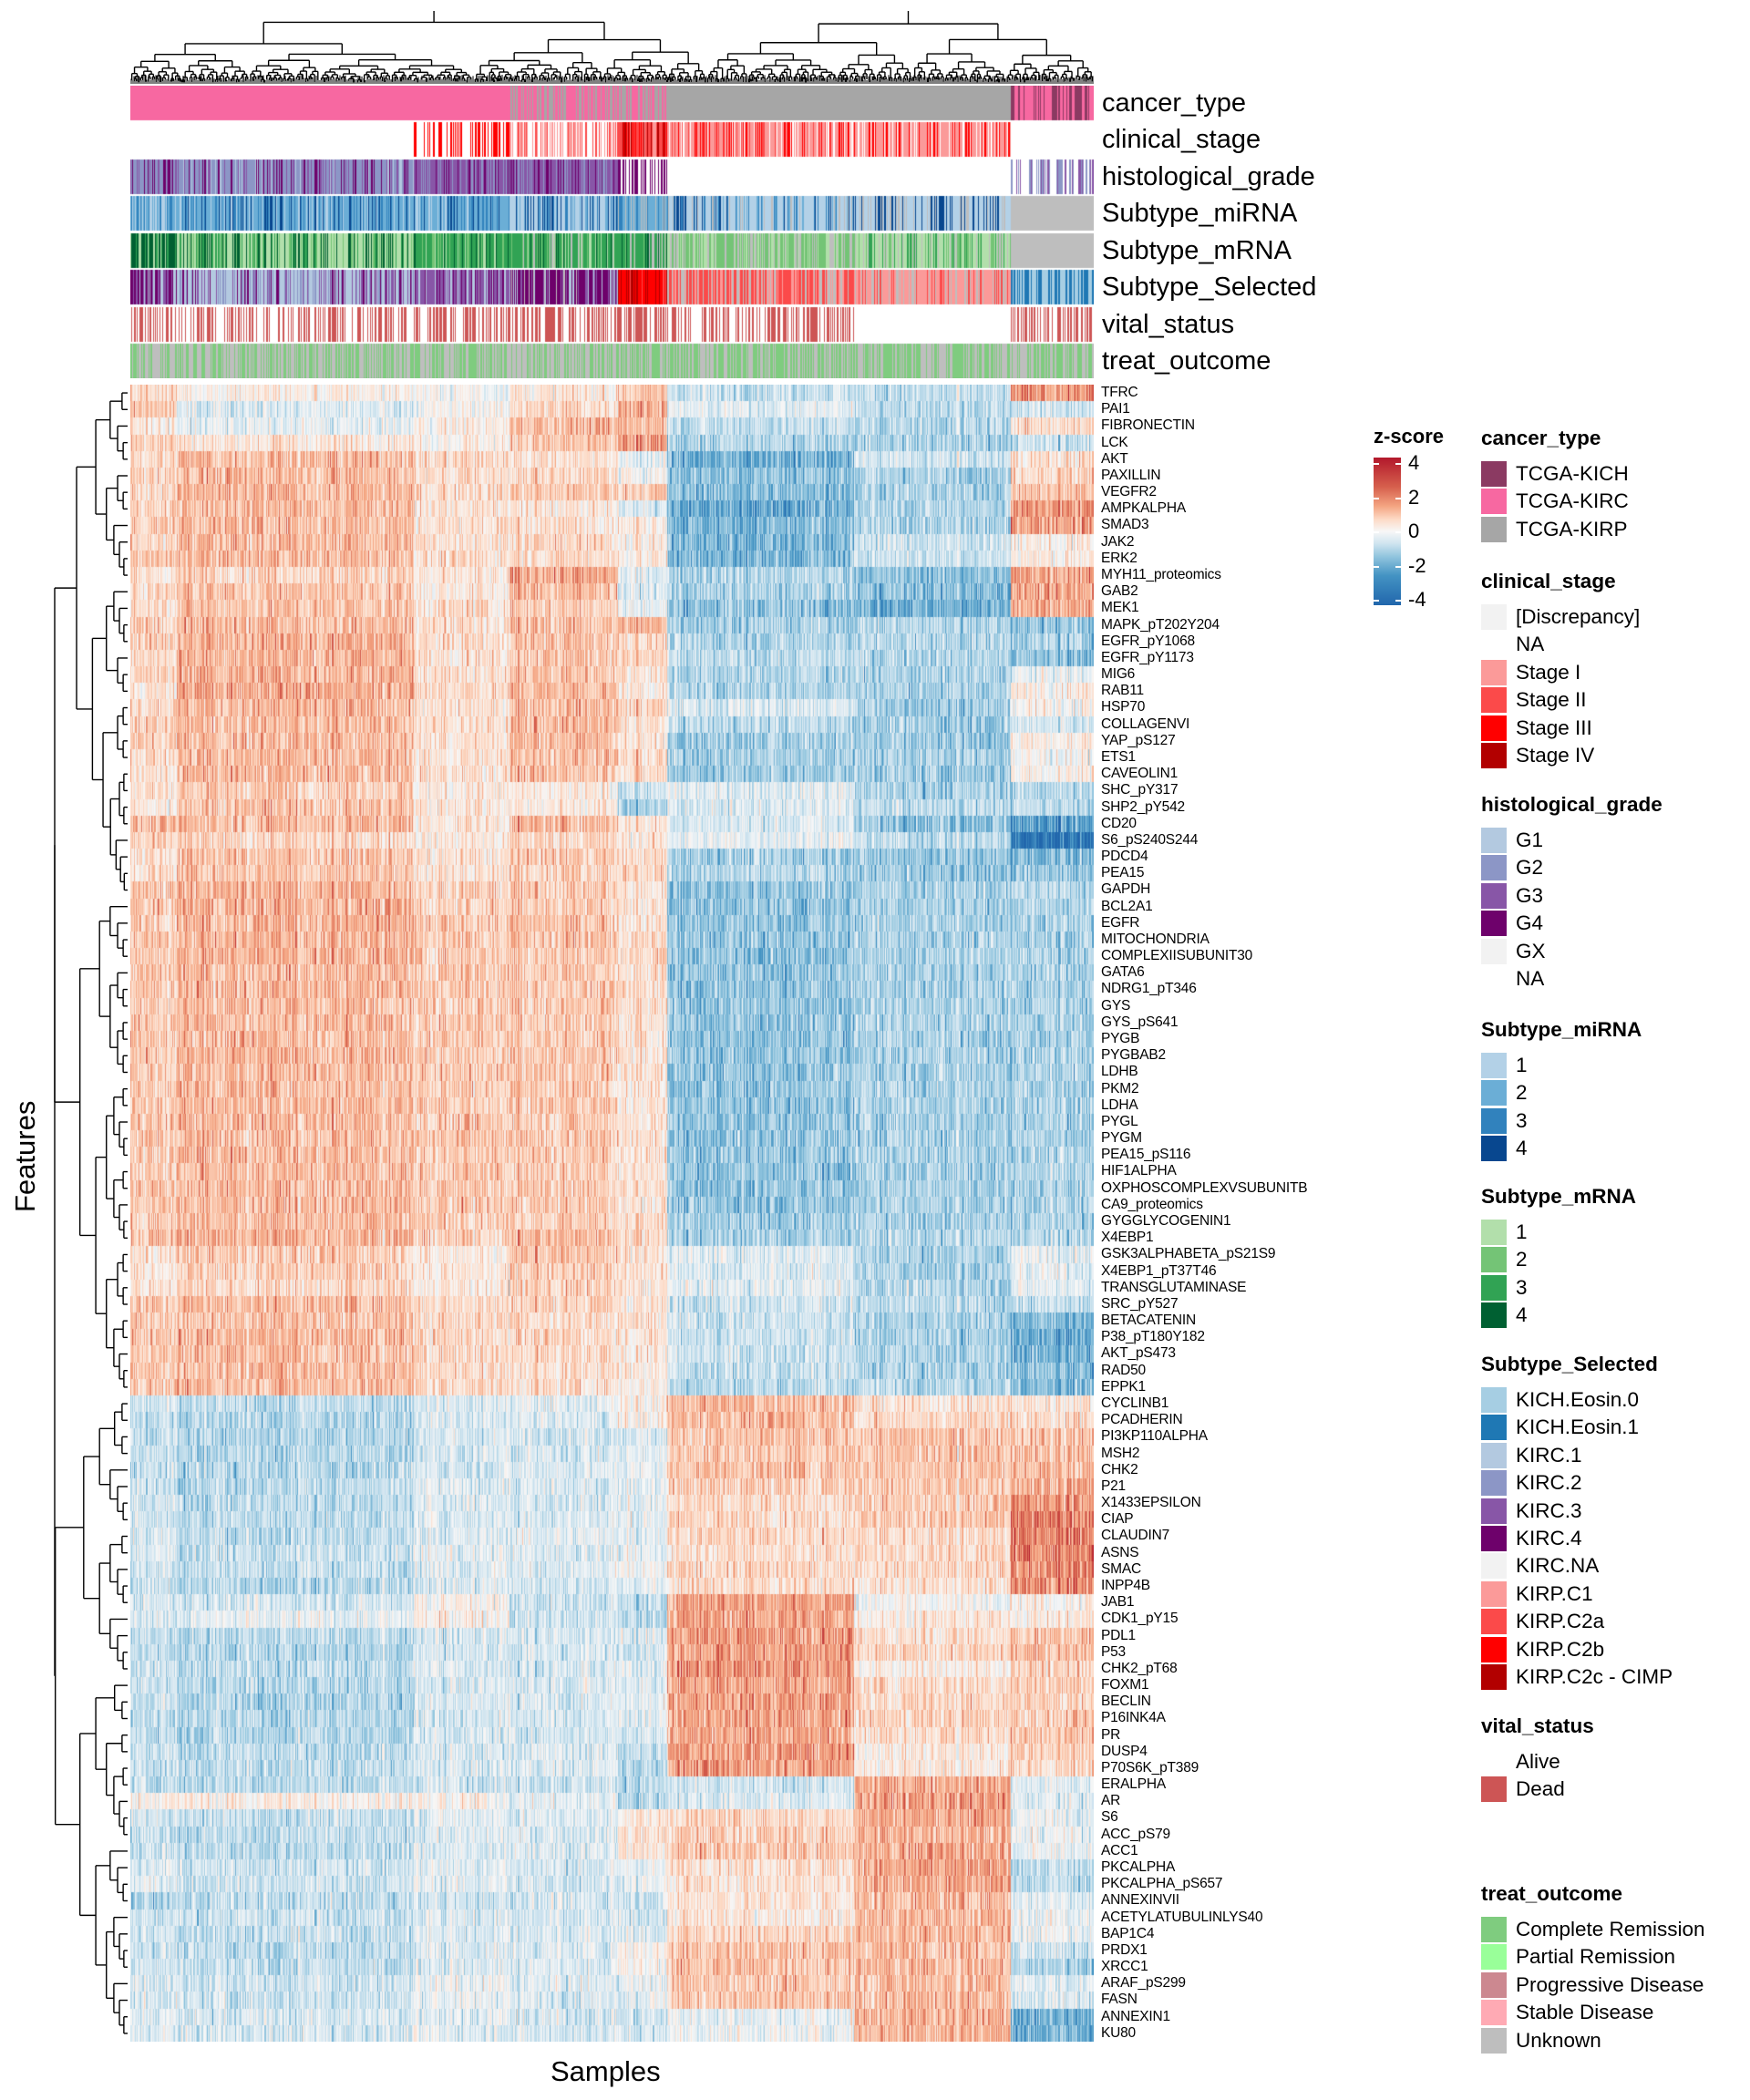 The image size is (1750, 2100). I want to click on legend-item: 4, so click(1562, 1148).